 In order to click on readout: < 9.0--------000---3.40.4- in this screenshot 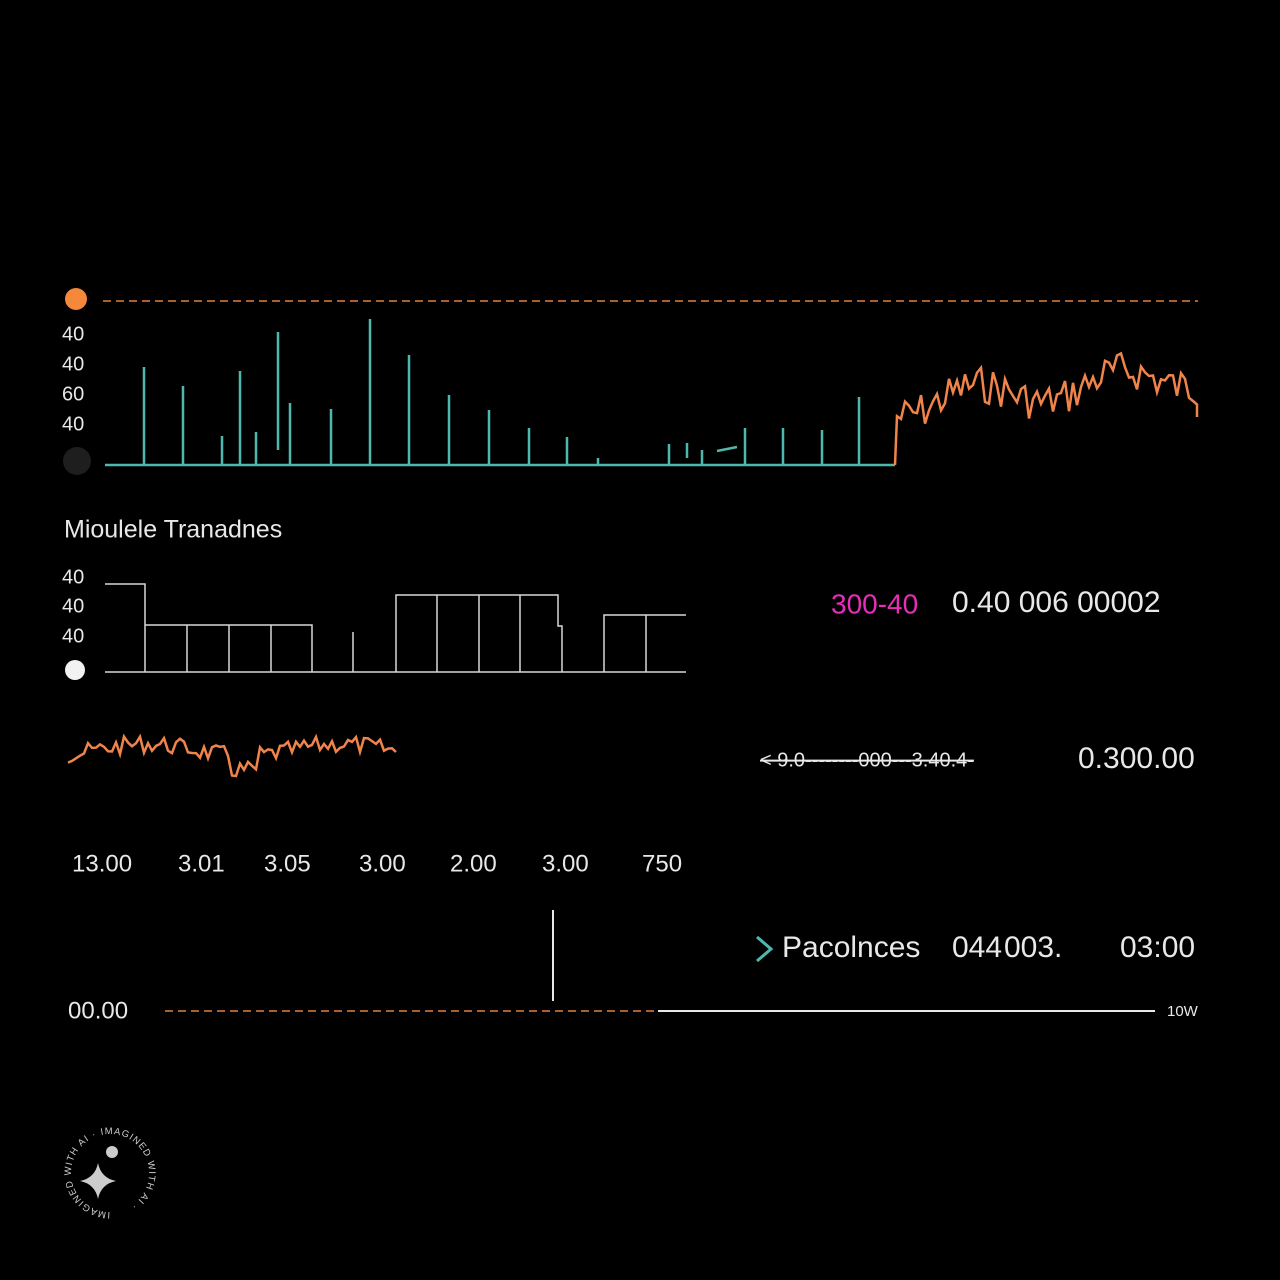, I will do `click(867, 760)`.